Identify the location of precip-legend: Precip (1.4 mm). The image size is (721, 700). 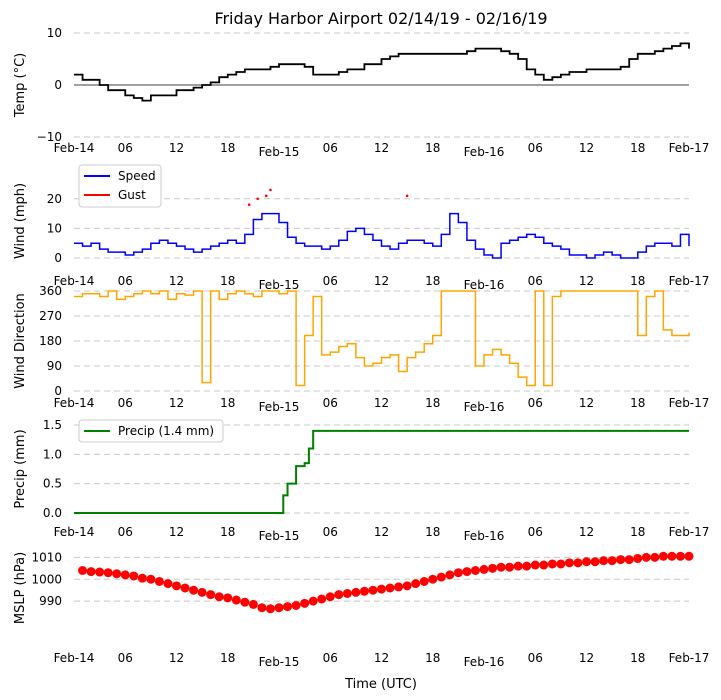
(151, 431).